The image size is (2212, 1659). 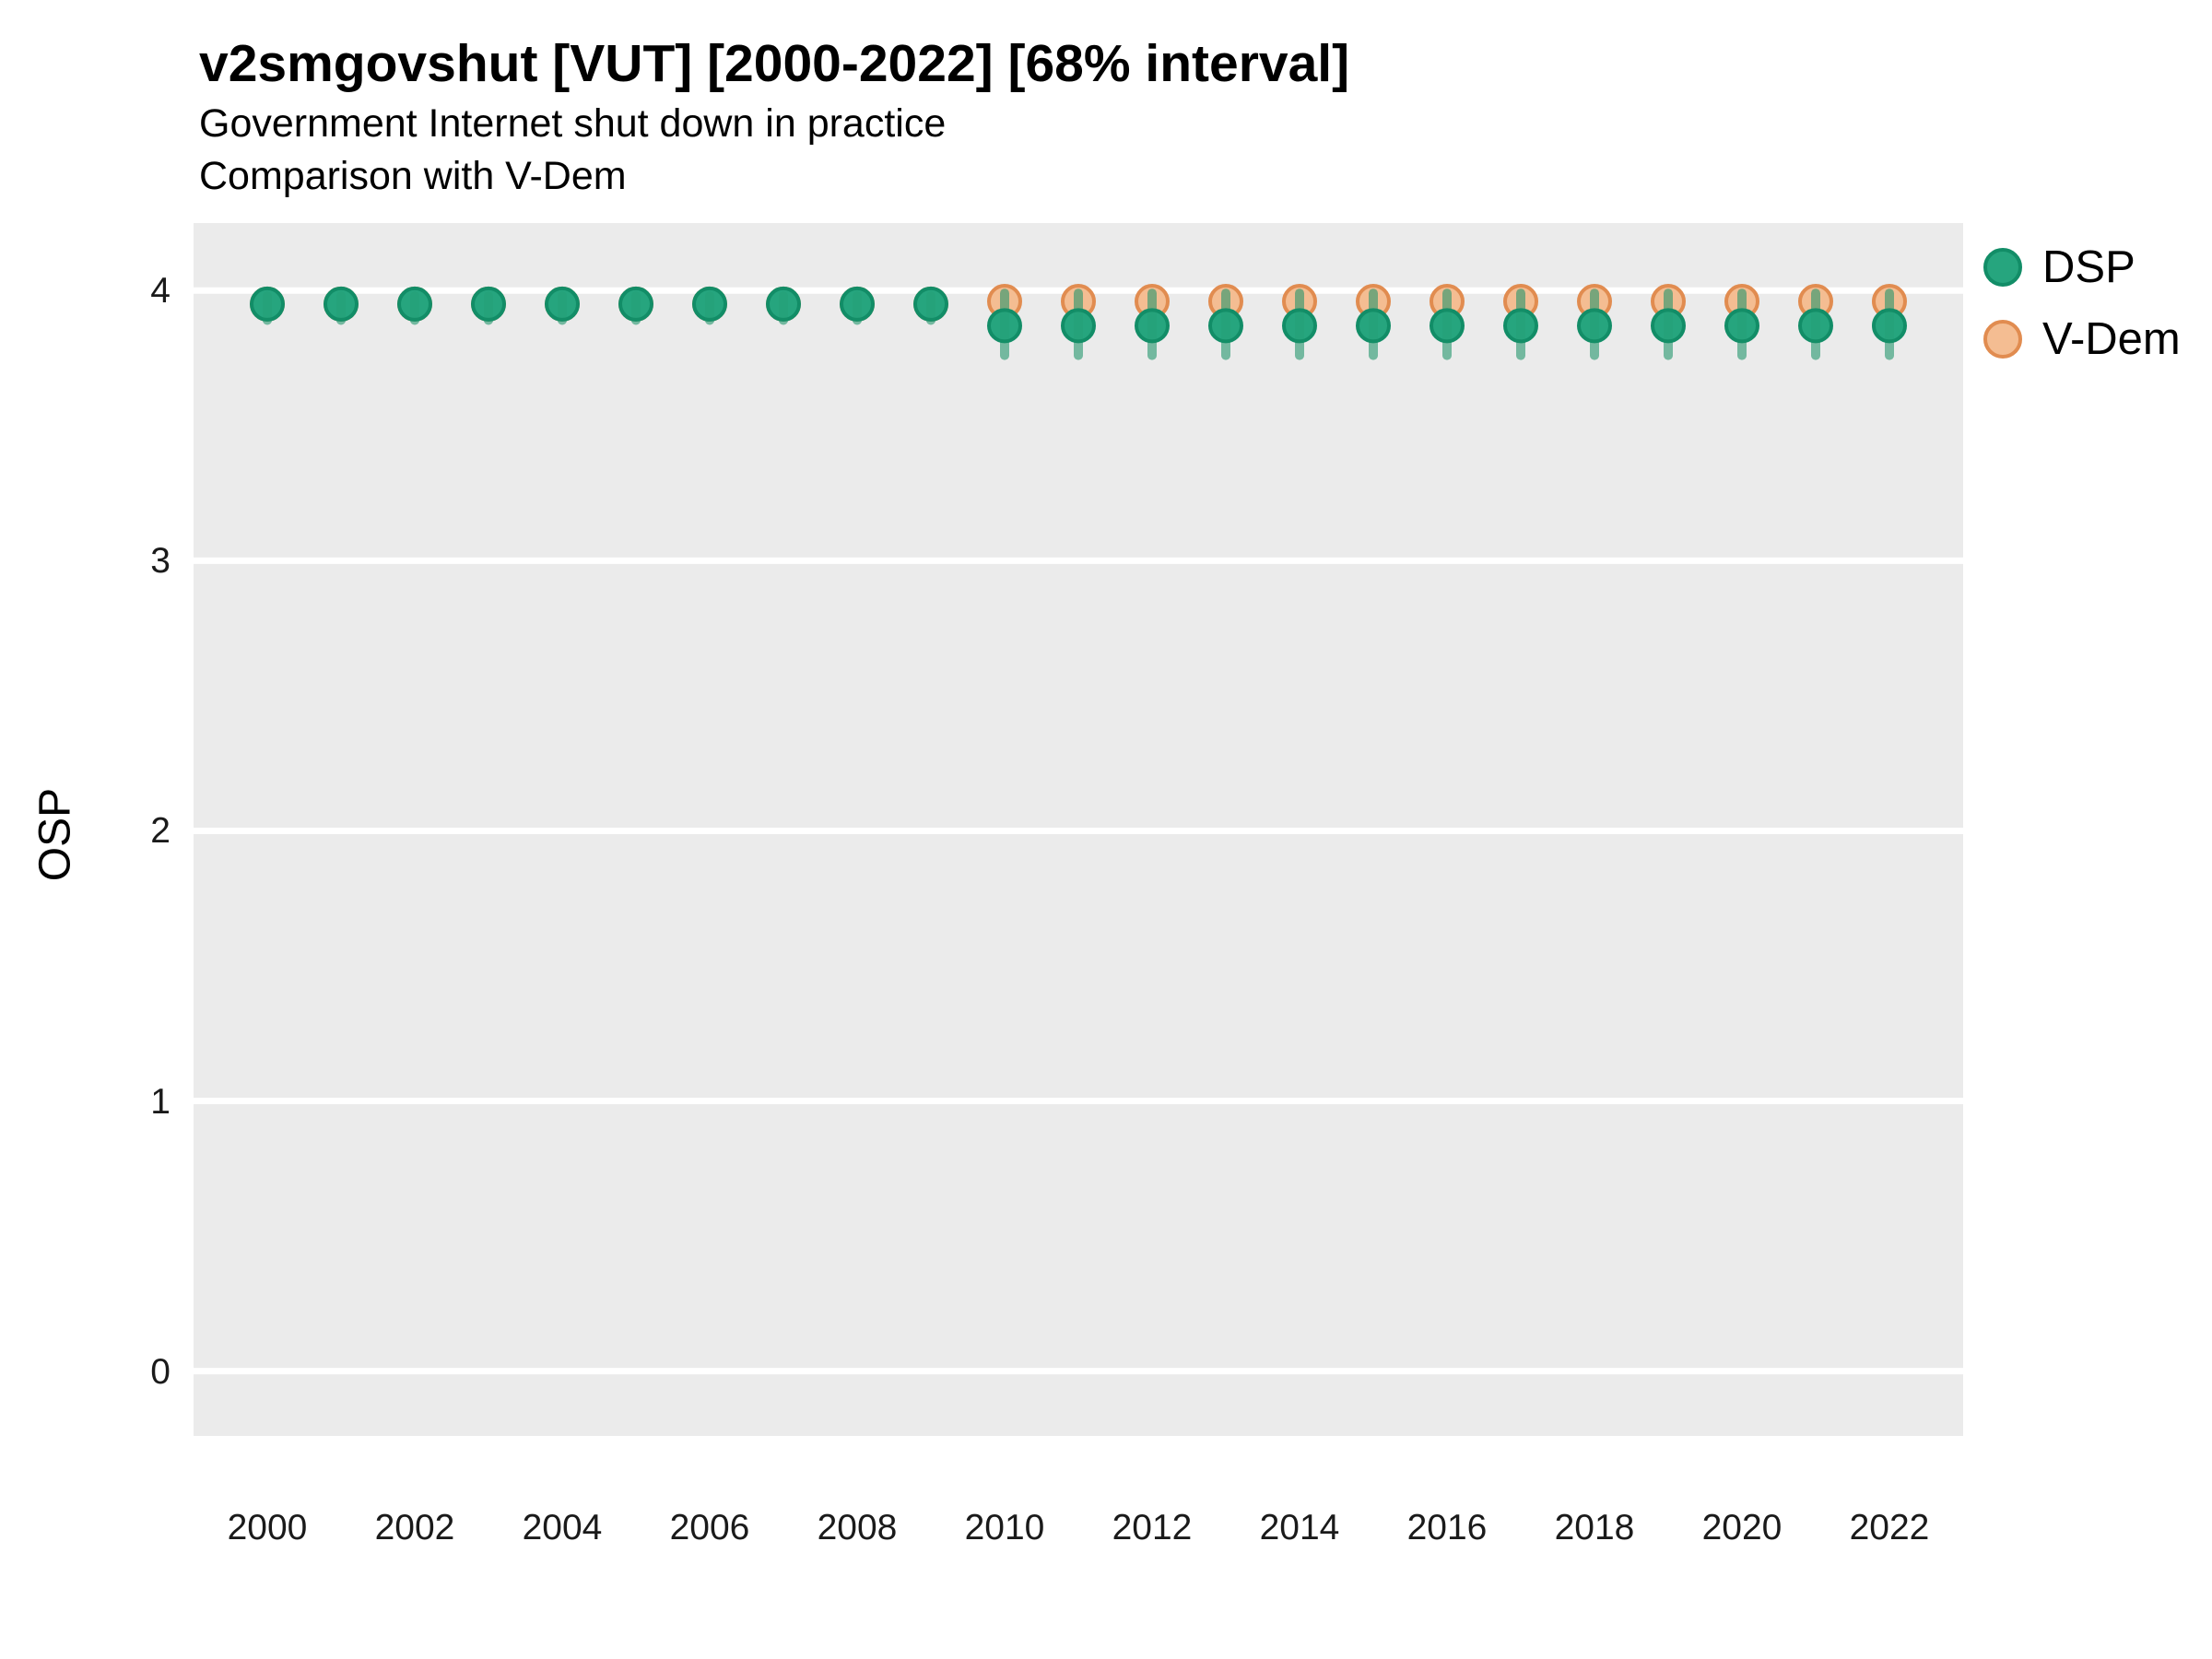 What do you see at coordinates (709, 304) in the screenshot?
I see `dsp-point-2006` at bounding box center [709, 304].